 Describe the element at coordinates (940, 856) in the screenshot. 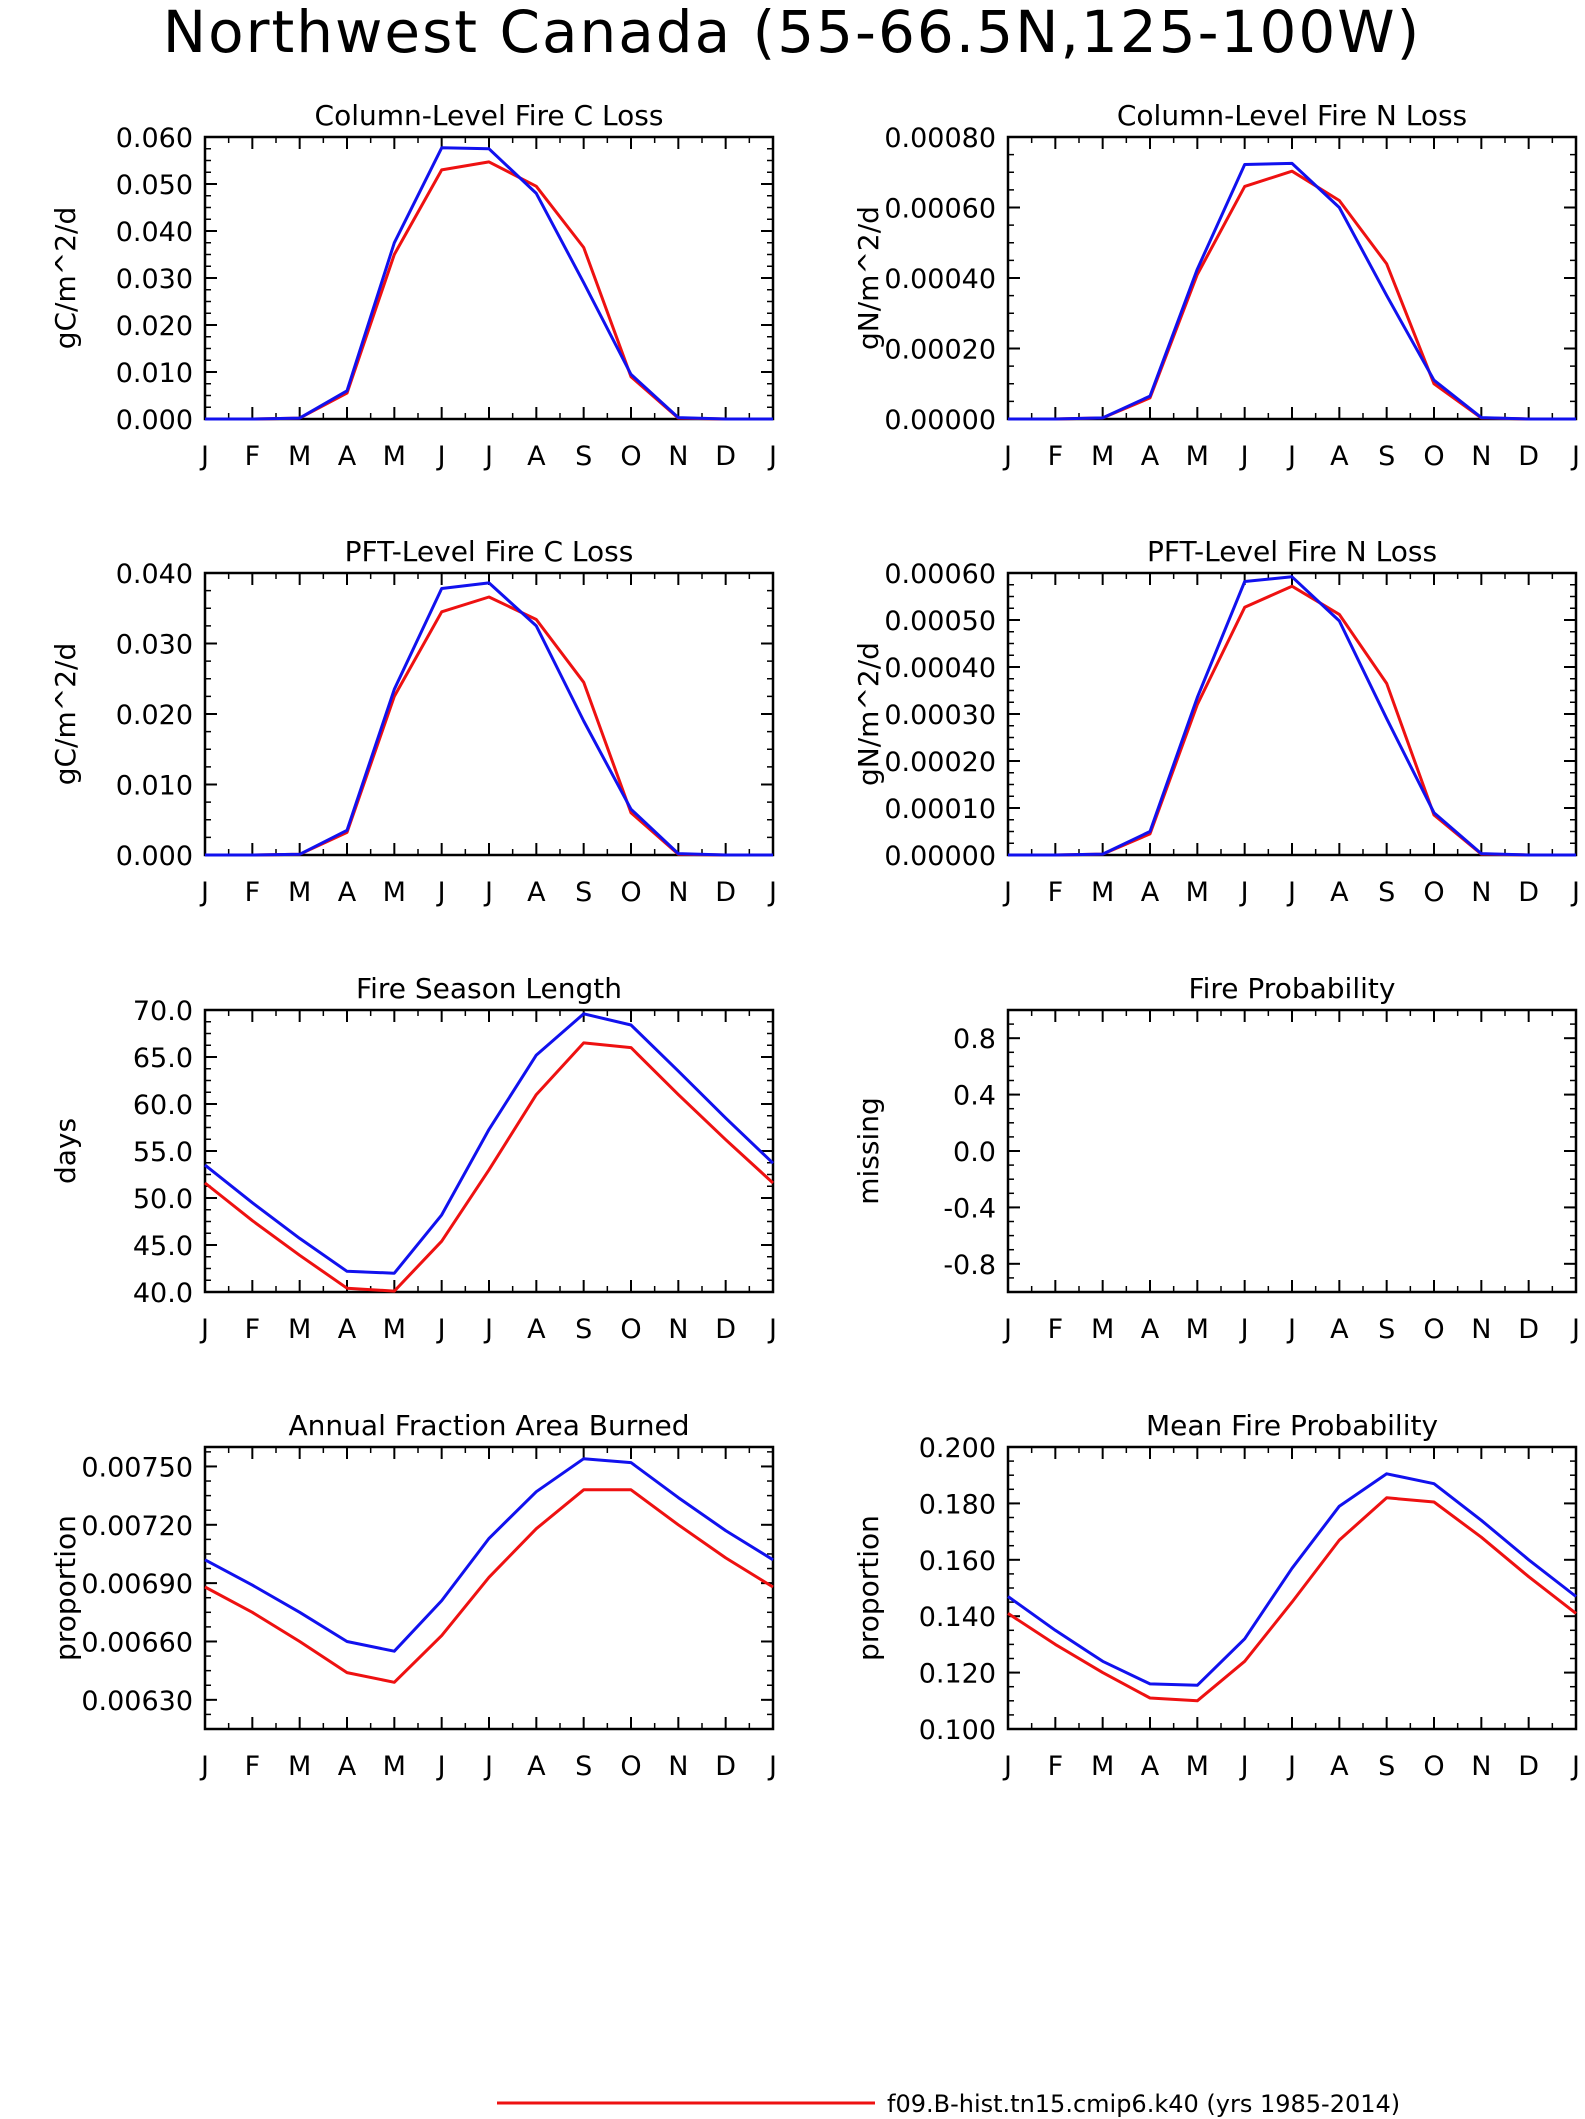

I see `y-tick-label: 0.00000` at that location.